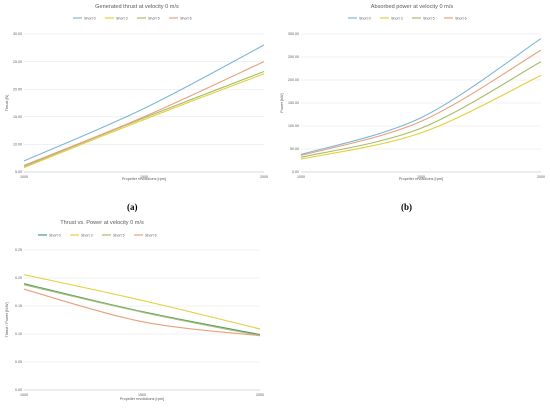  I want to click on subfigure-label-b: (b), so click(406, 207).